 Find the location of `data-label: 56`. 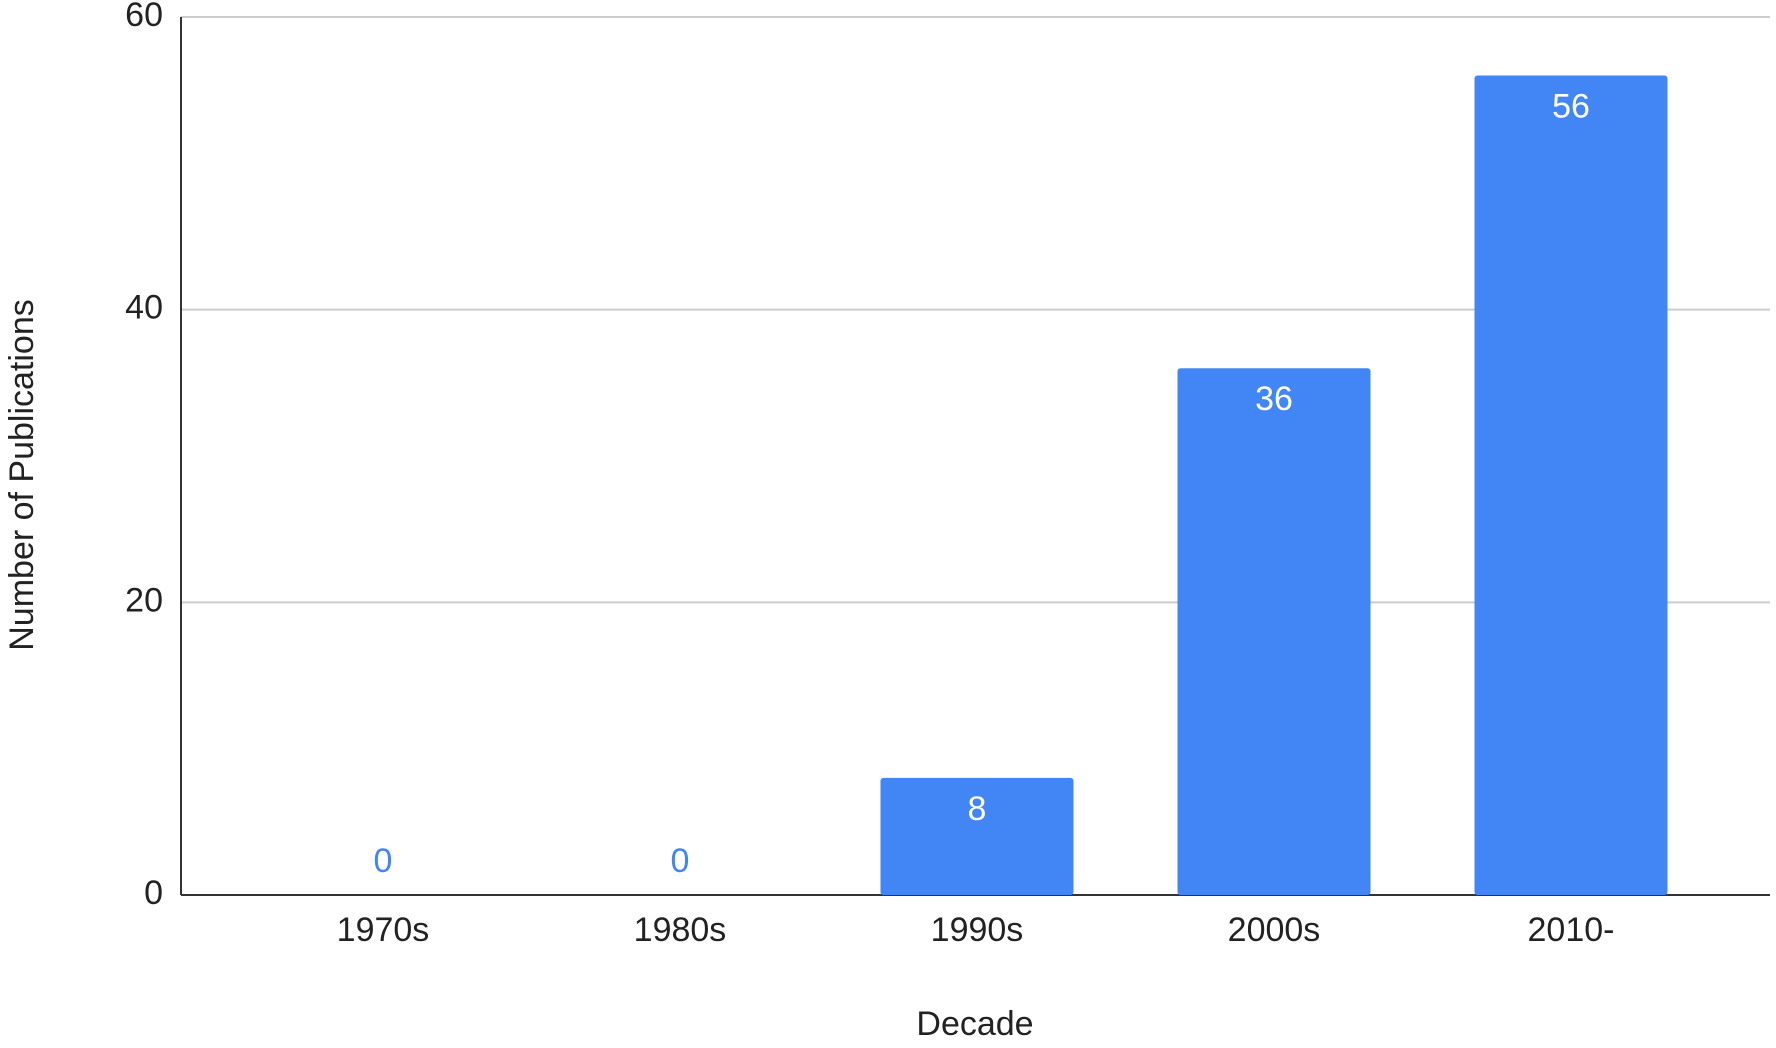

data-label: 56 is located at coordinates (1571, 107).